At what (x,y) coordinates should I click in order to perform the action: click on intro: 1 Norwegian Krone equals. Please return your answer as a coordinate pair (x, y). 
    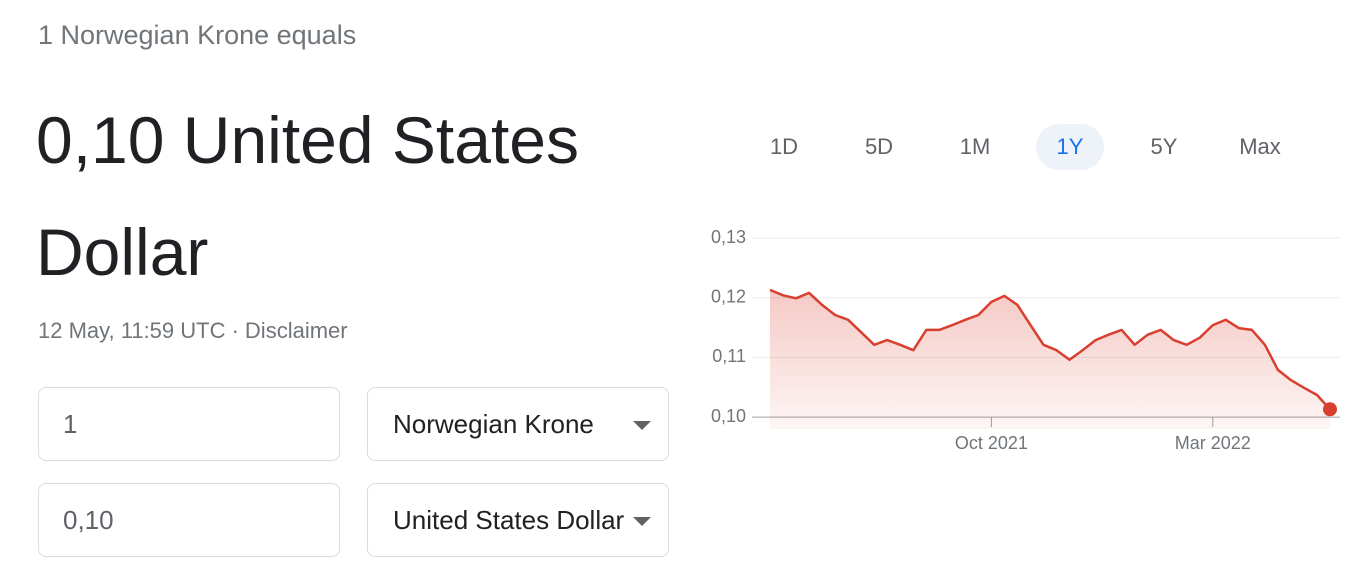
    Looking at the image, I should click on (197, 35).